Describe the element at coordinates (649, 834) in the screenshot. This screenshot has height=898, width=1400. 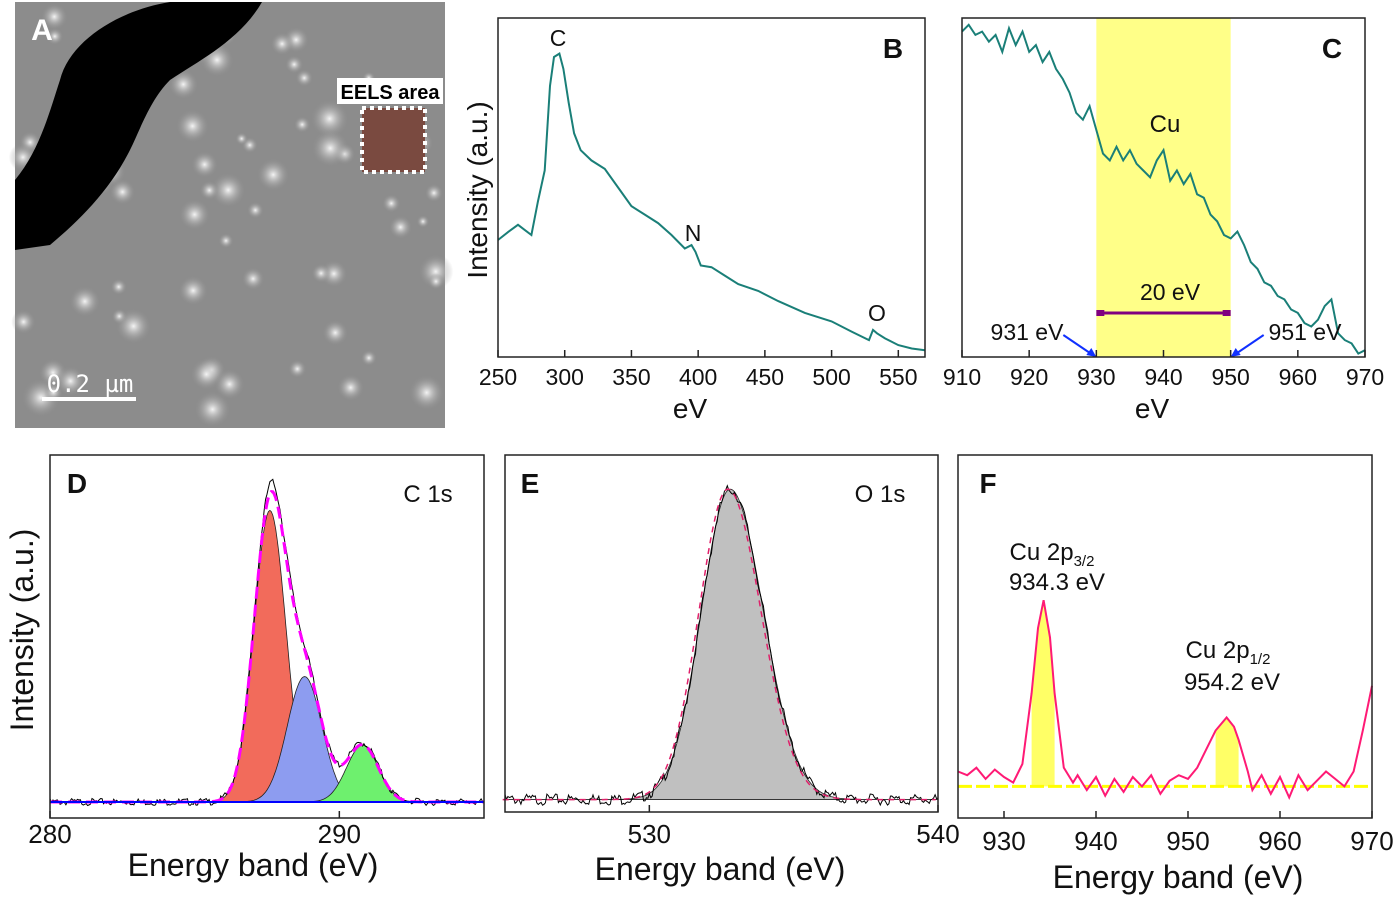
I see `x-tick-label: 530` at that location.